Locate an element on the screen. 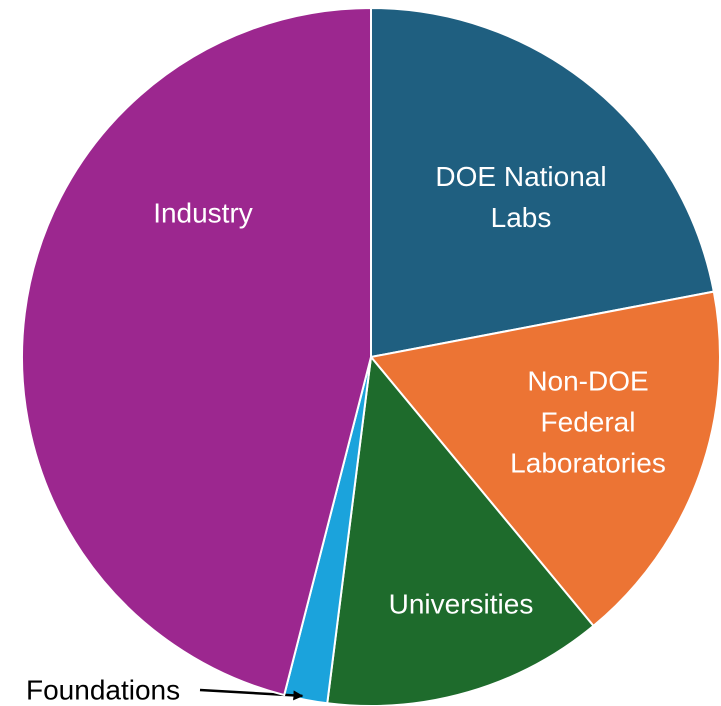 Image resolution: width=721 pixels, height=706 pixels. callout-arrow is located at coordinates (251, 694).